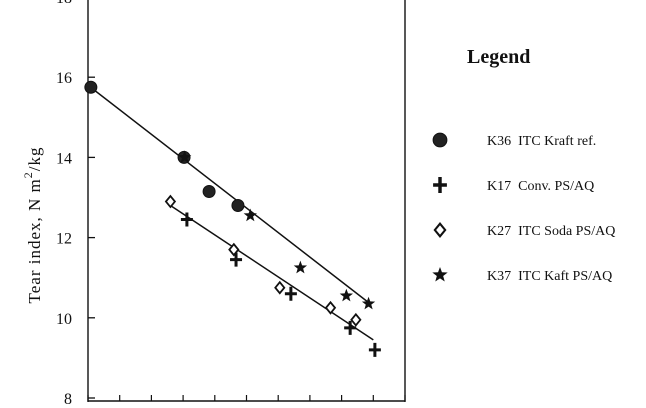 The width and height of the screenshot is (646, 408). What do you see at coordinates (540, 186) in the screenshot?
I see `legend-entry-label: K17 Conv. PS/AQ` at bounding box center [540, 186].